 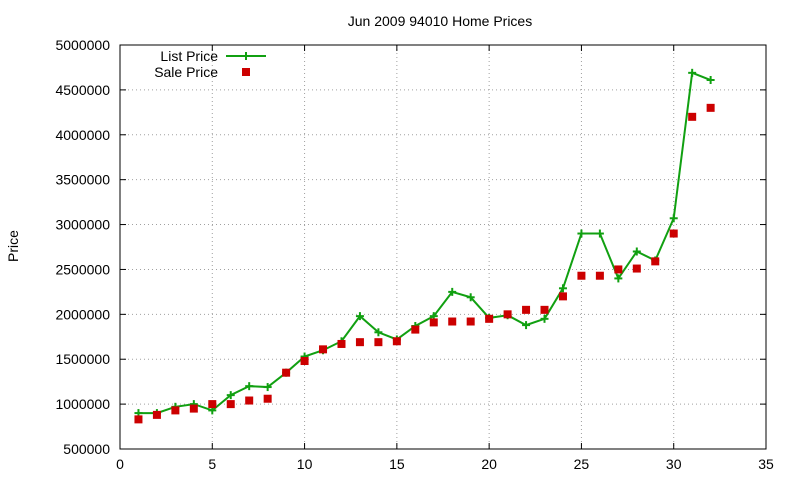 I want to click on legend-item: List Price, so click(x=213, y=56).